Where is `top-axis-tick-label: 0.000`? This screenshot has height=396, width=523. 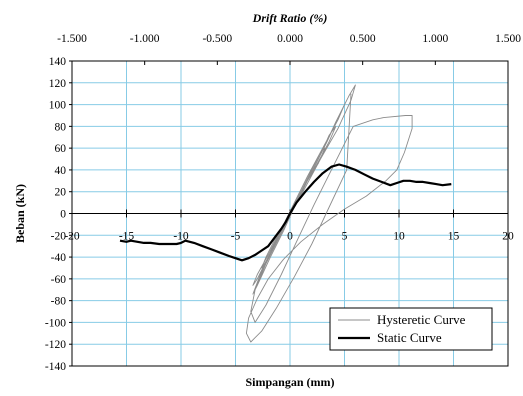 top-axis-tick-label: 0.000 is located at coordinates (290, 39).